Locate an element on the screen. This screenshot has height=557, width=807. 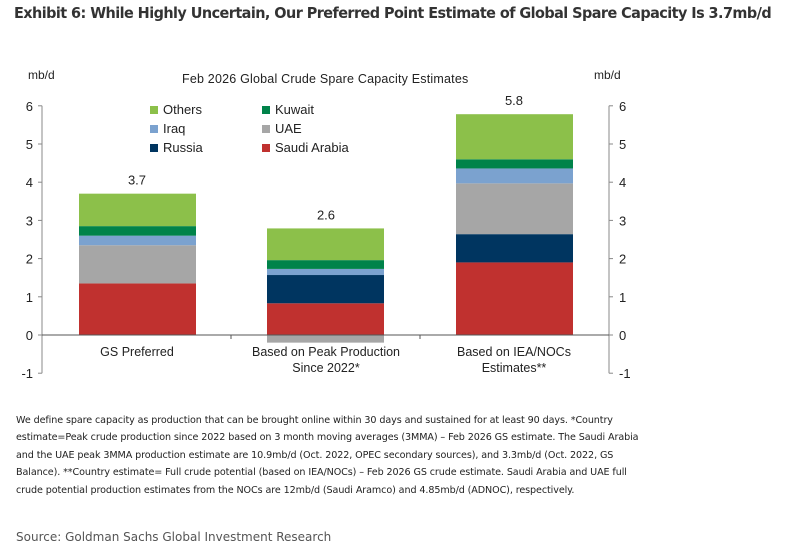
category-label-line: Since 2022* is located at coordinates (326, 368).